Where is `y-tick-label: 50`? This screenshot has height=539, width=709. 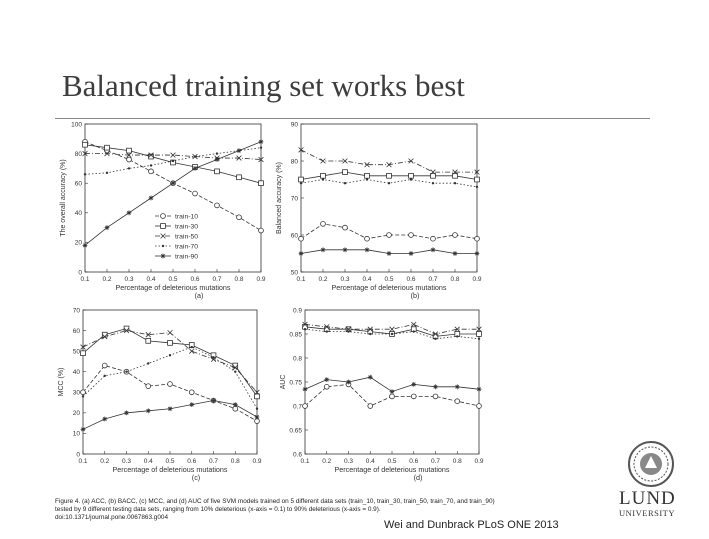 y-tick-label: 50 is located at coordinates (295, 272).